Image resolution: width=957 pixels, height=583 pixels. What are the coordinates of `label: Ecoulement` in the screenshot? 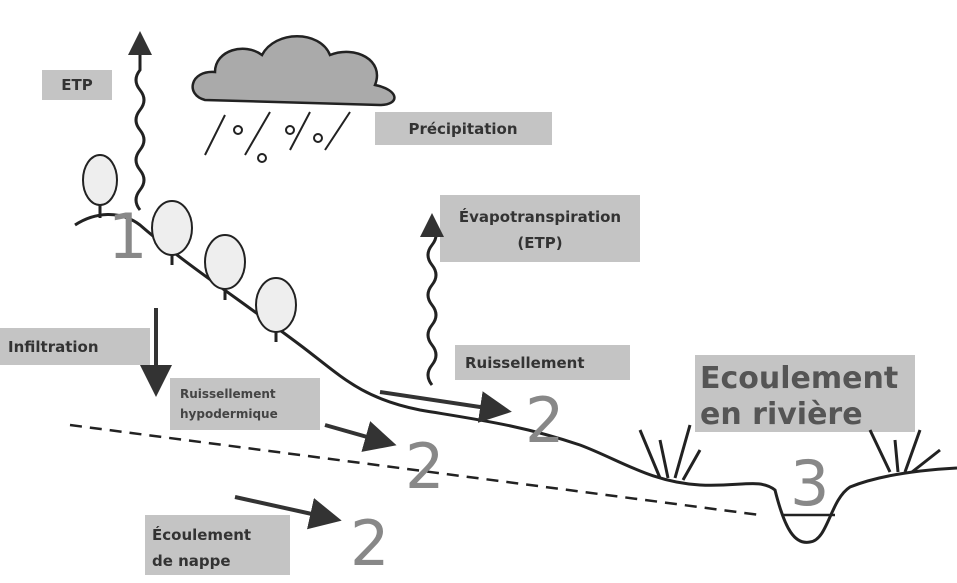 It's located at (799, 378).